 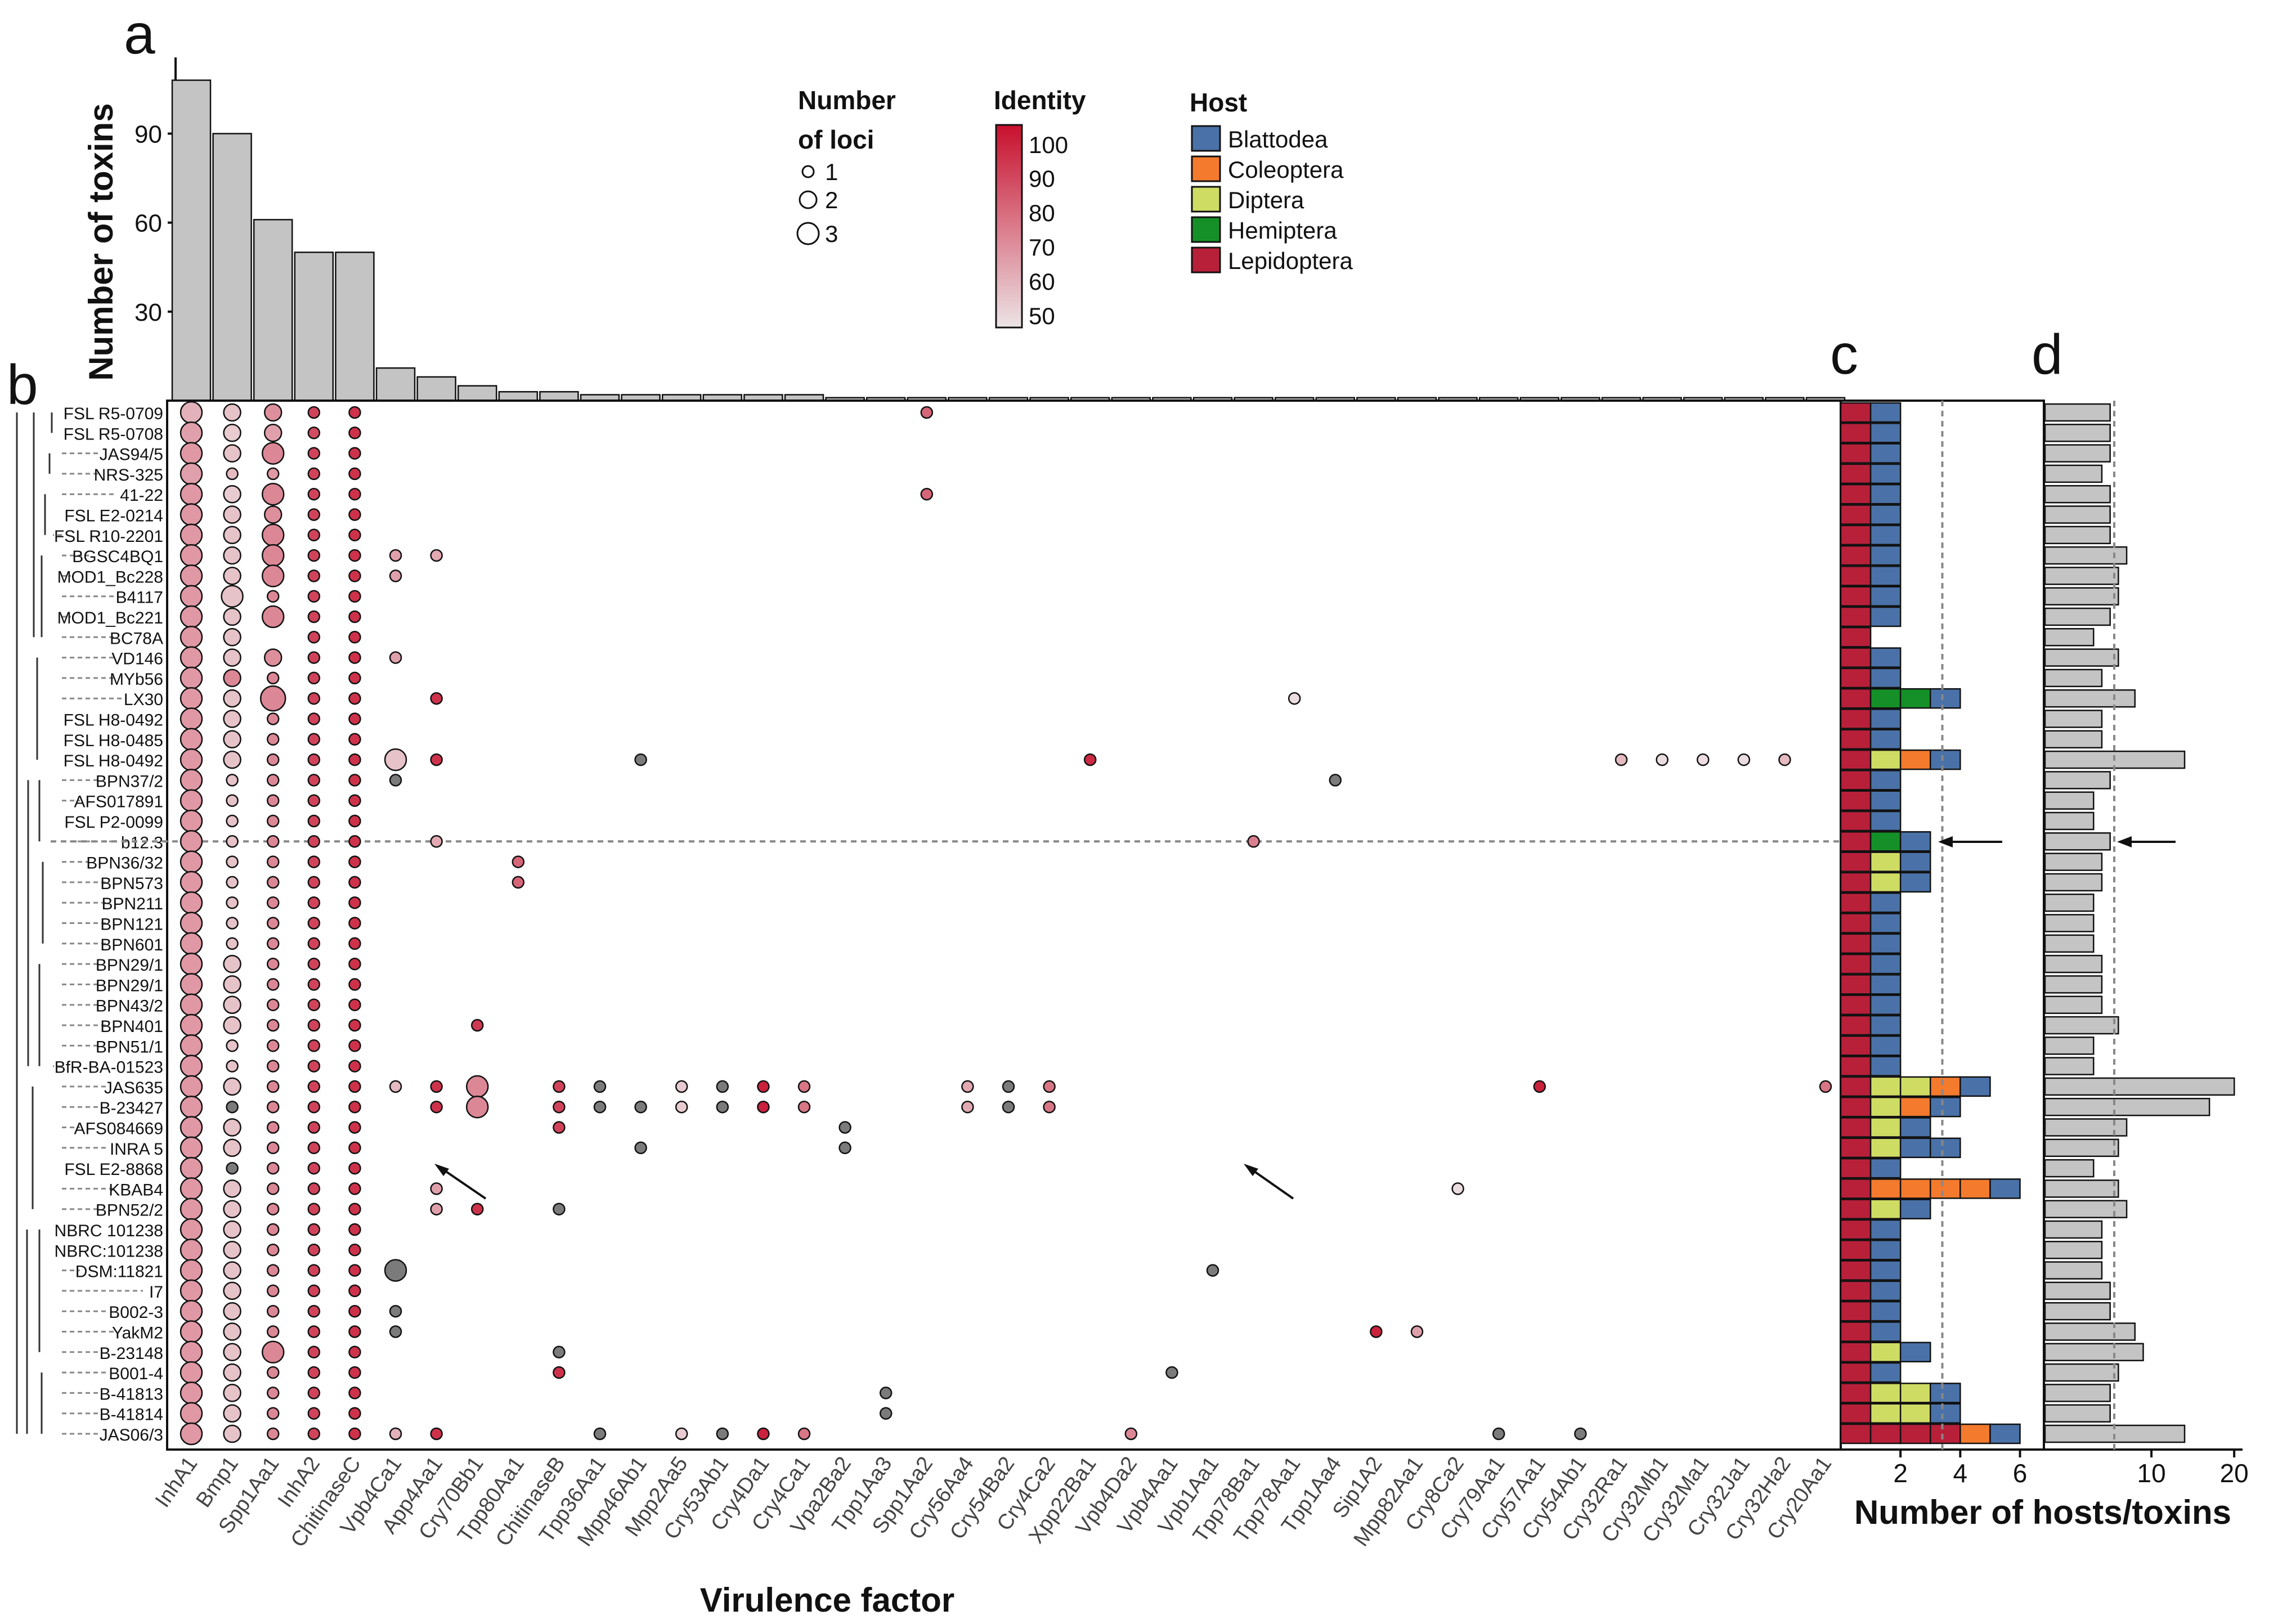 I want to click on dot-b002-3-spp1aa1, so click(x=273, y=1311).